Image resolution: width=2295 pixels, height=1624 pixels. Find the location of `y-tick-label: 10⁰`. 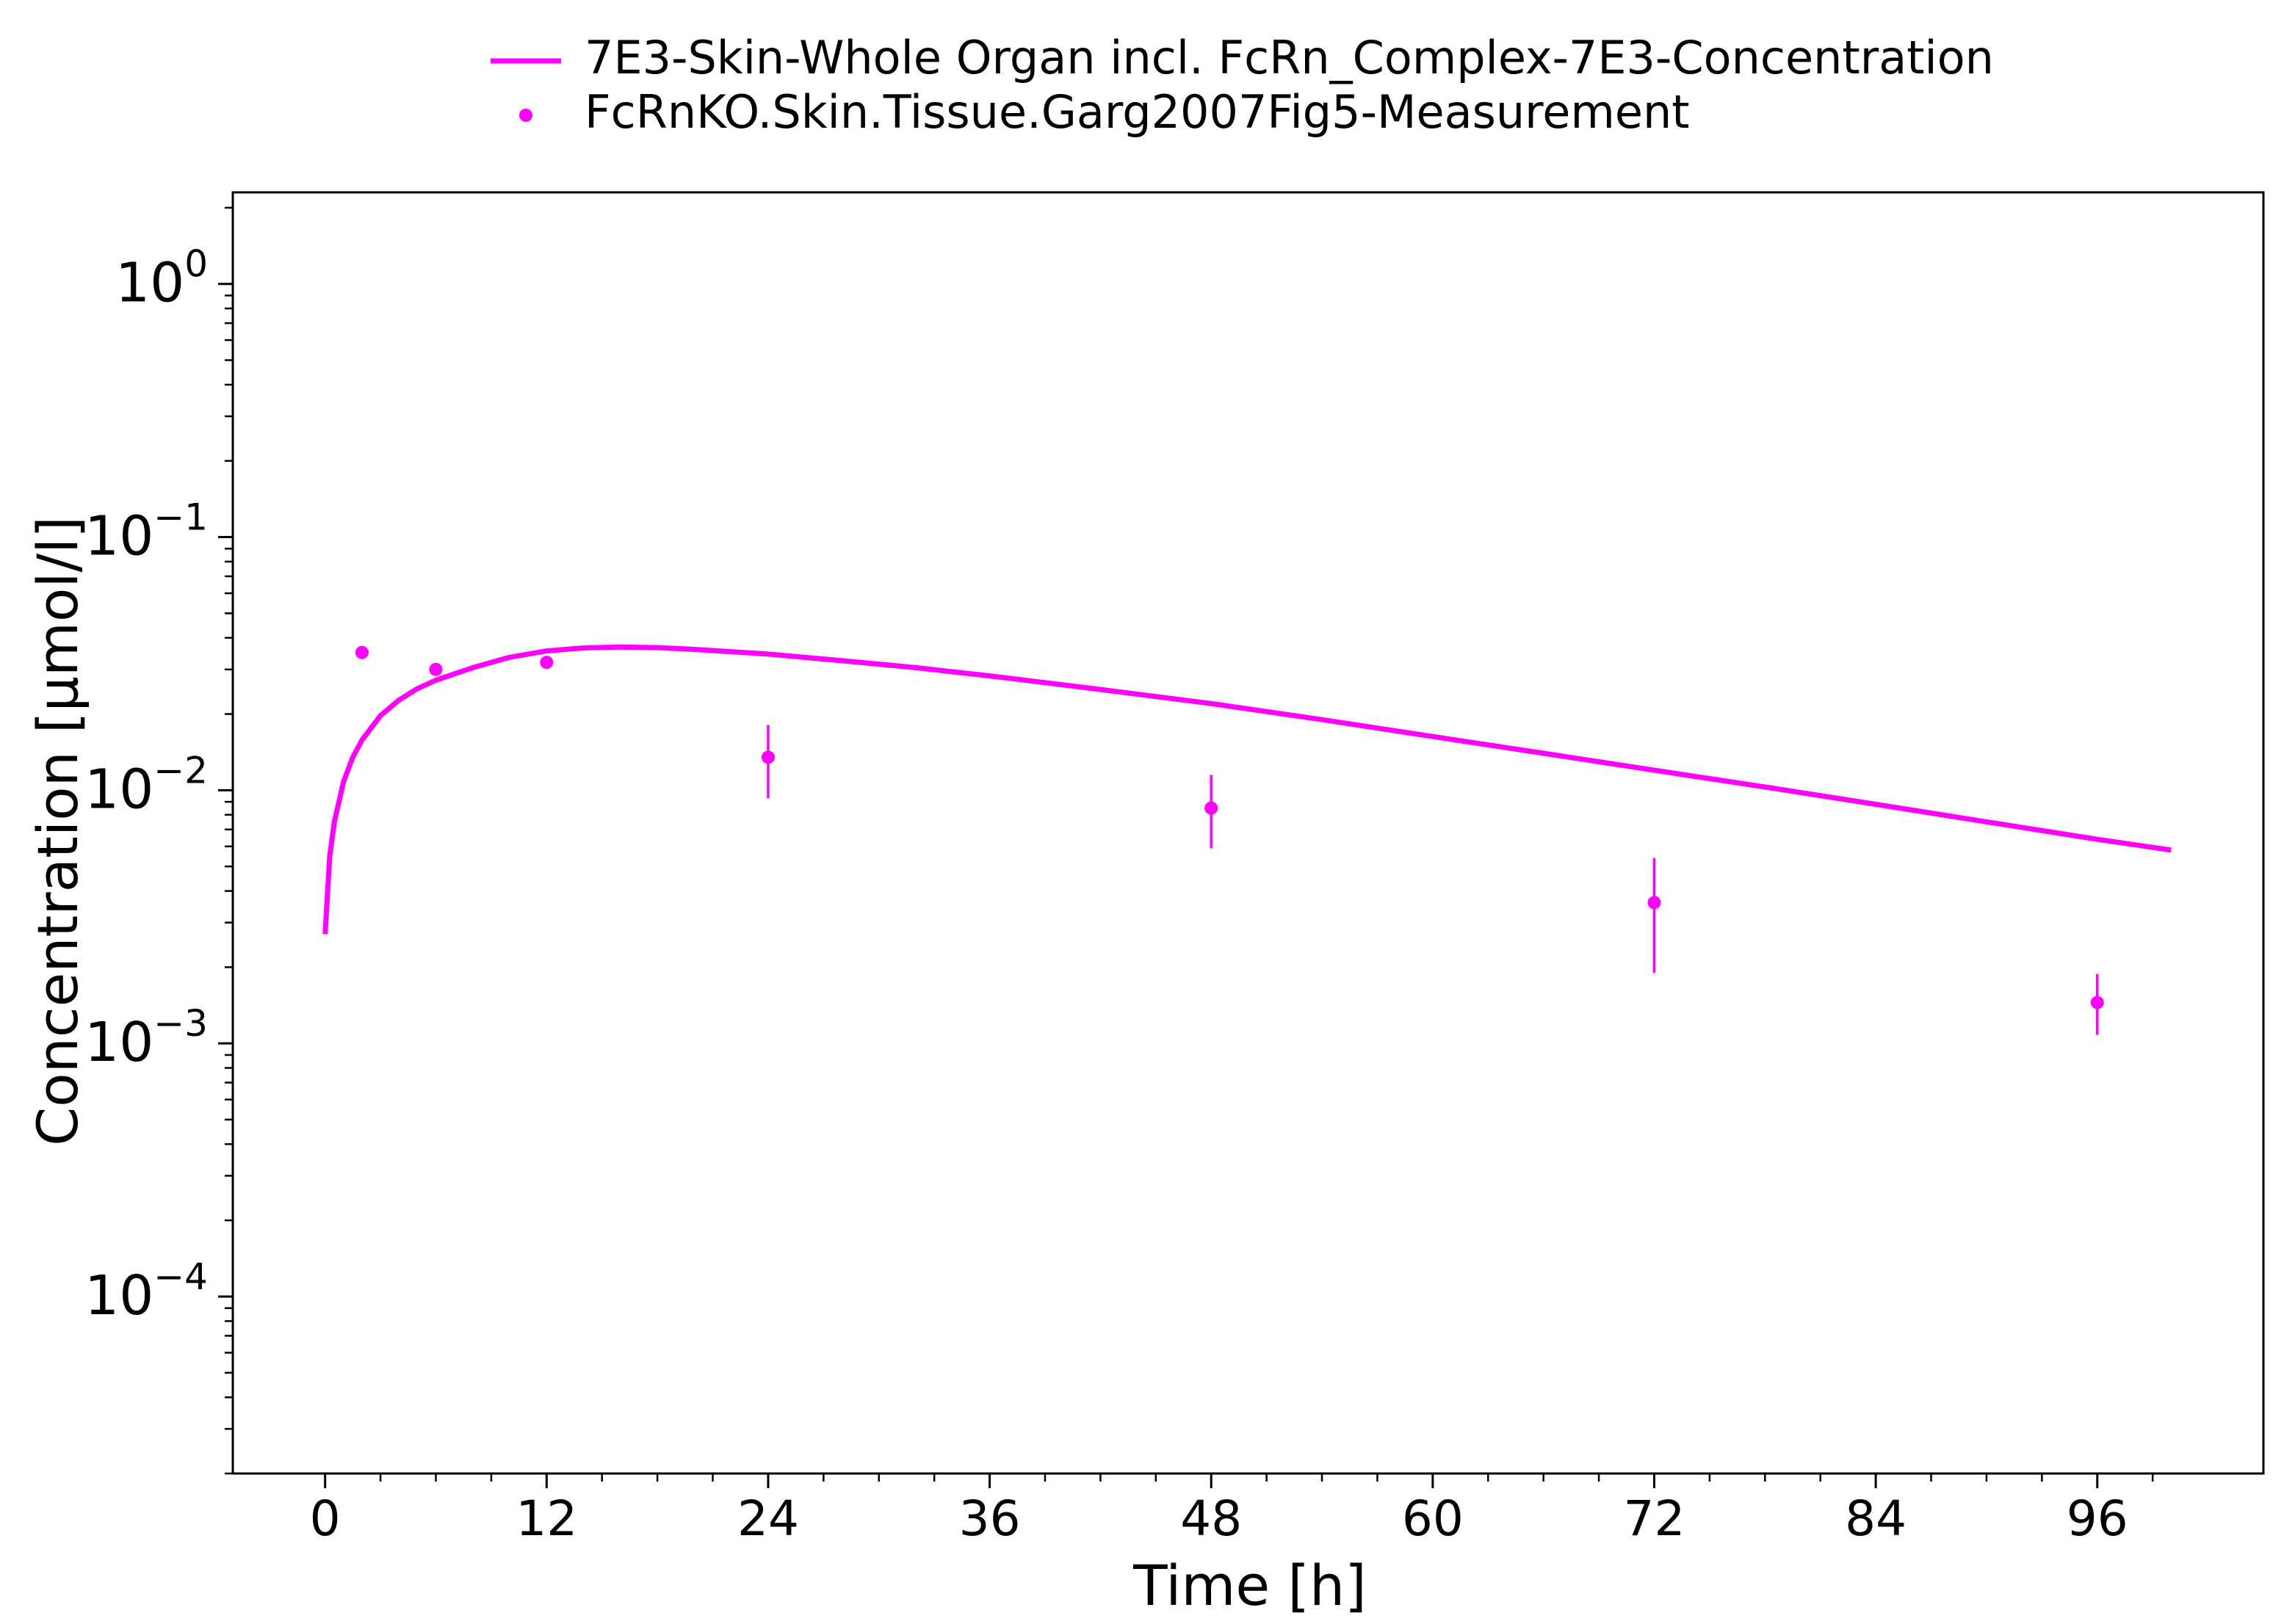

y-tick-label: 10⁰ is located at coordinates (161, 279).